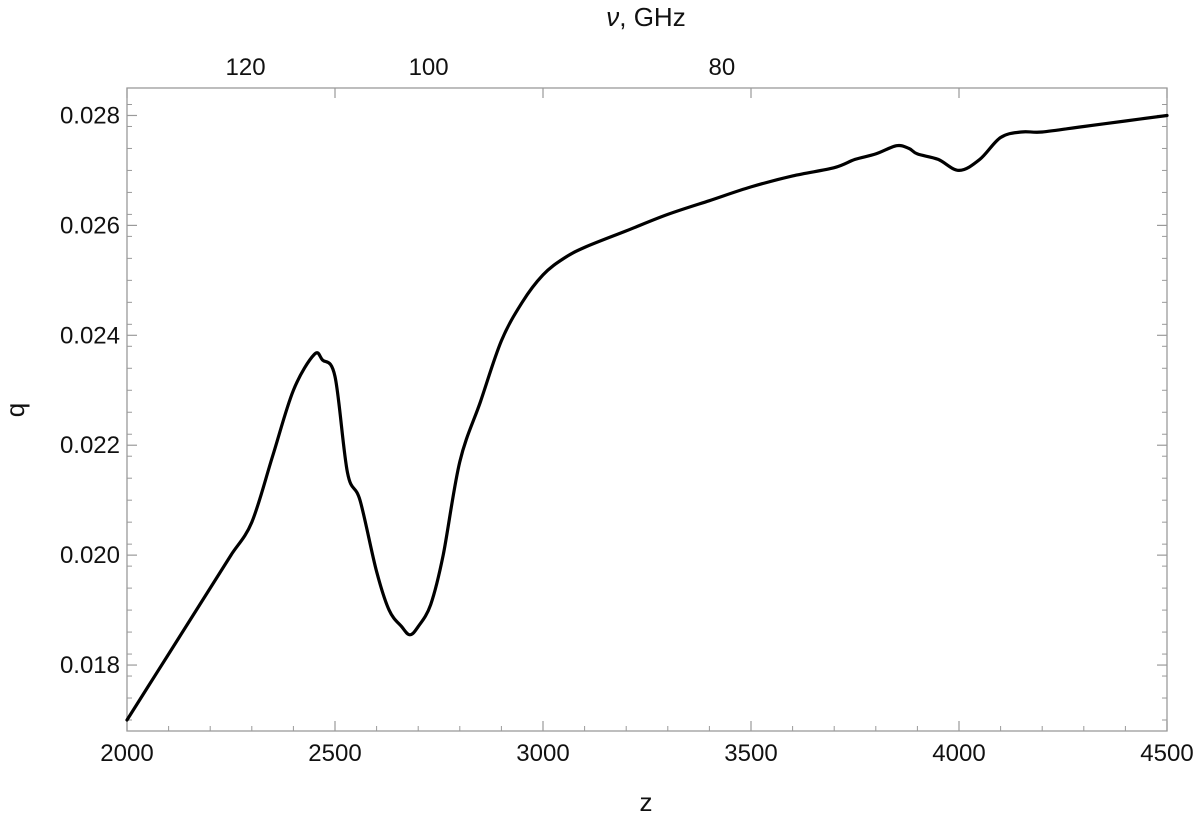 This screenshot has width=1200, height=819. What do you see at coordinates (750, 753) in the screenshot?
I see `x-tick-label: 3500` at bounding box center [750, 753].